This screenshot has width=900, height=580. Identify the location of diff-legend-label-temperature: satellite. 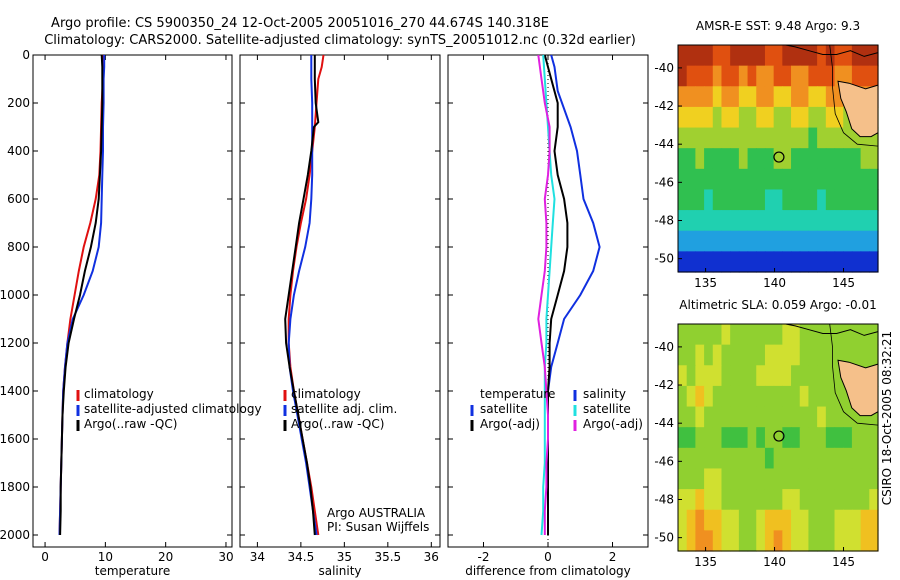
(504, 409).